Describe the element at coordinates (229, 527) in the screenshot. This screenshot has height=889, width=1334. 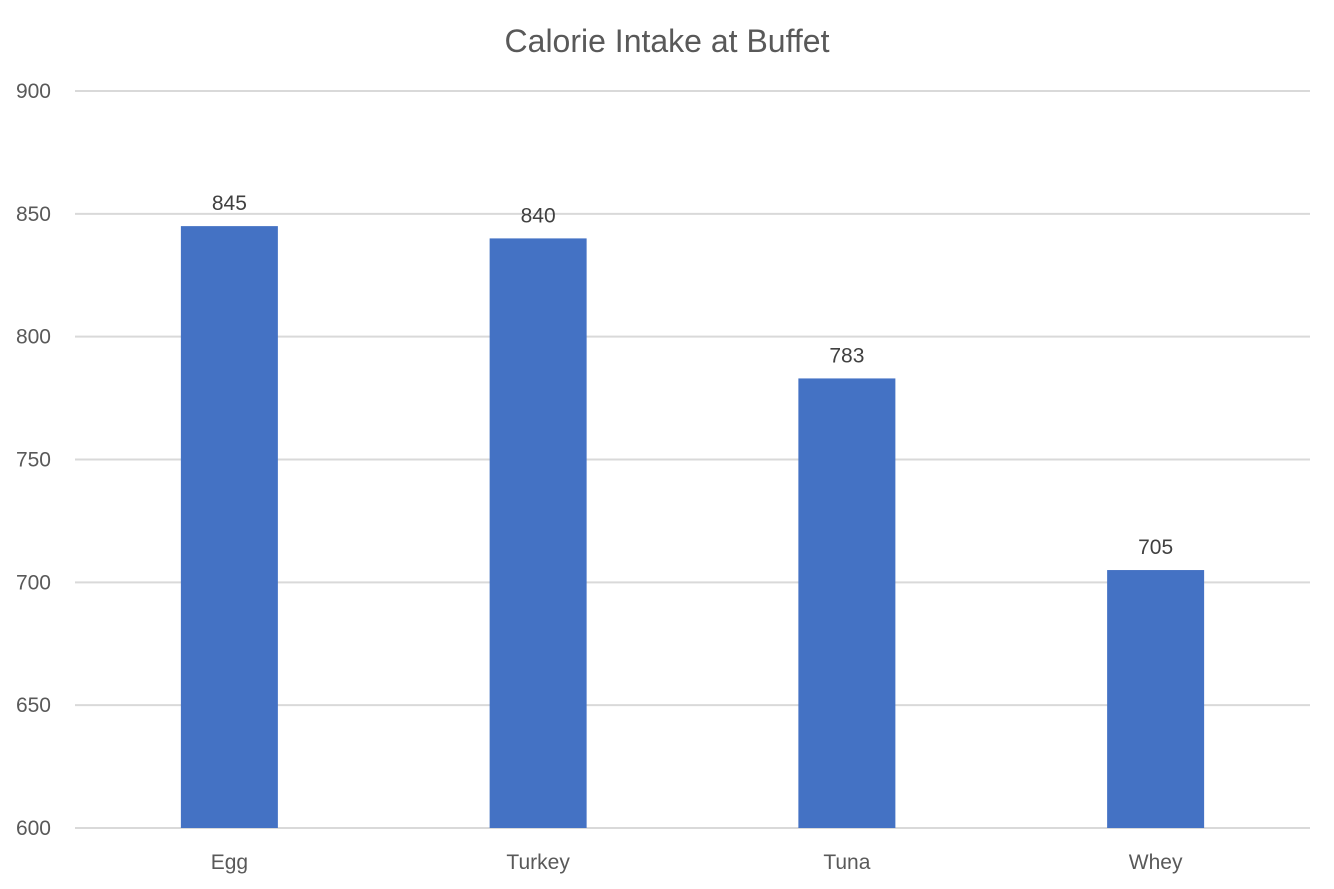
I see `bar-egg` at that location.